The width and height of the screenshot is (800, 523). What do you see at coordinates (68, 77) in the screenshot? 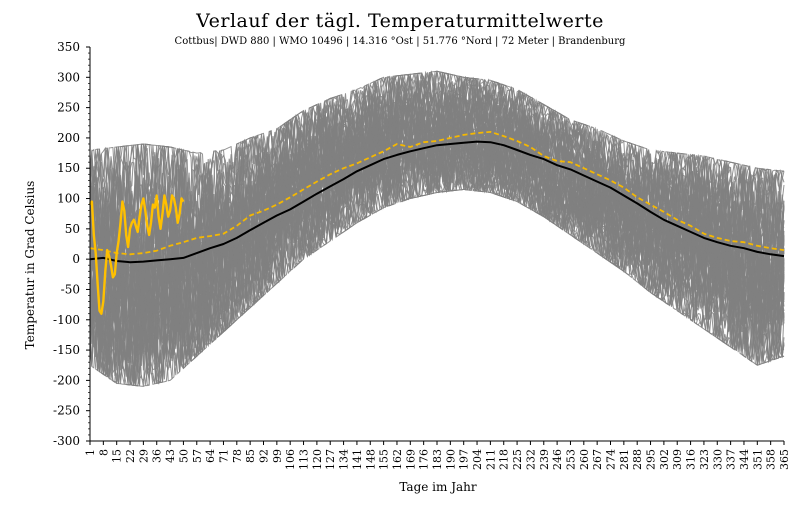
I see `y-tick-label: 300` at bounding box center [68, 77].